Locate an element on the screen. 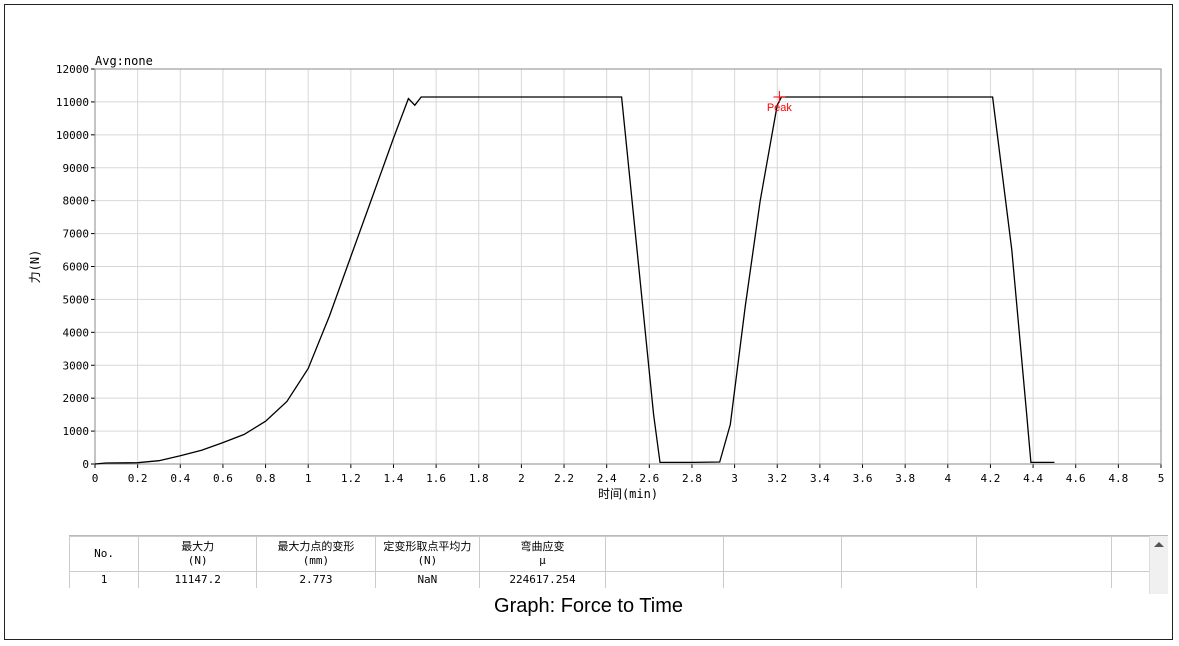 Image resolution: width=1179 pixels, height=646 pixels. table-cell: 1 is located at coordinates (104, 579).